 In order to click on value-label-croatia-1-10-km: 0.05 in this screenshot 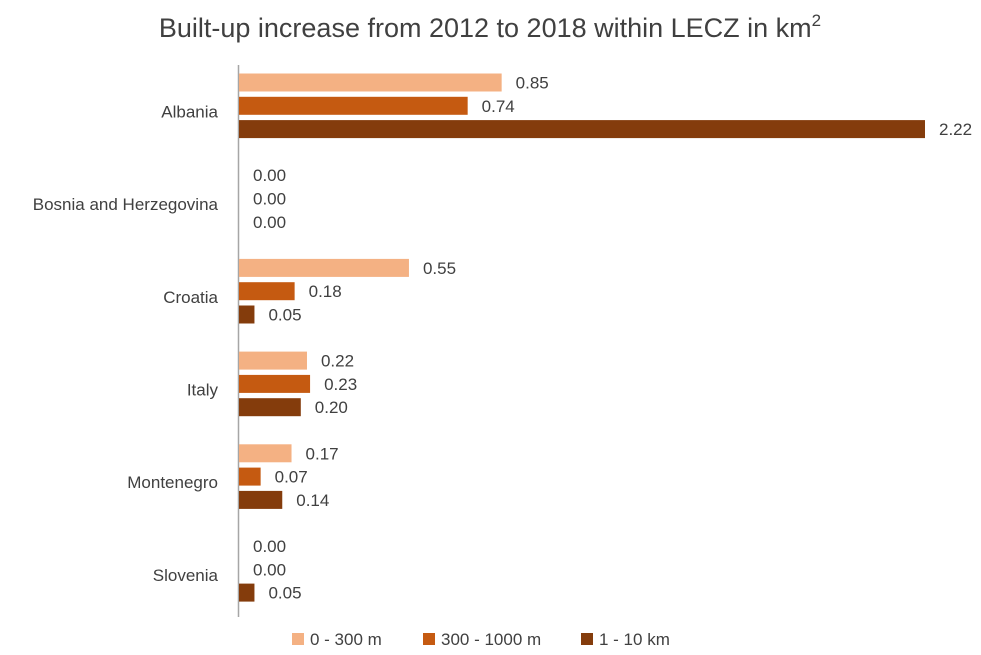, I will do `click(284, 315)`.